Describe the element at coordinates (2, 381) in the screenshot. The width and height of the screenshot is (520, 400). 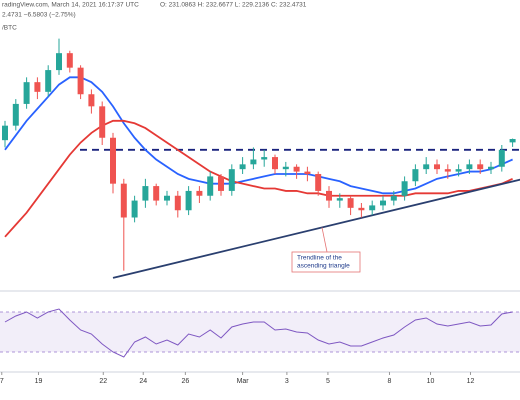
I see `x-tick-label: 7` at that location.